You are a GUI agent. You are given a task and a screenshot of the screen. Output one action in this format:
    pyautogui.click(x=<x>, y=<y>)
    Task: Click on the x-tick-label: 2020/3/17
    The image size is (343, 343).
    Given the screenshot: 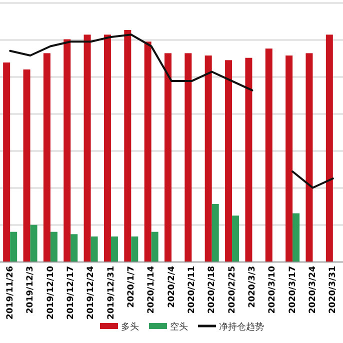 What is the action you would take?
    pyautogui.click(x=293, y=290)
    